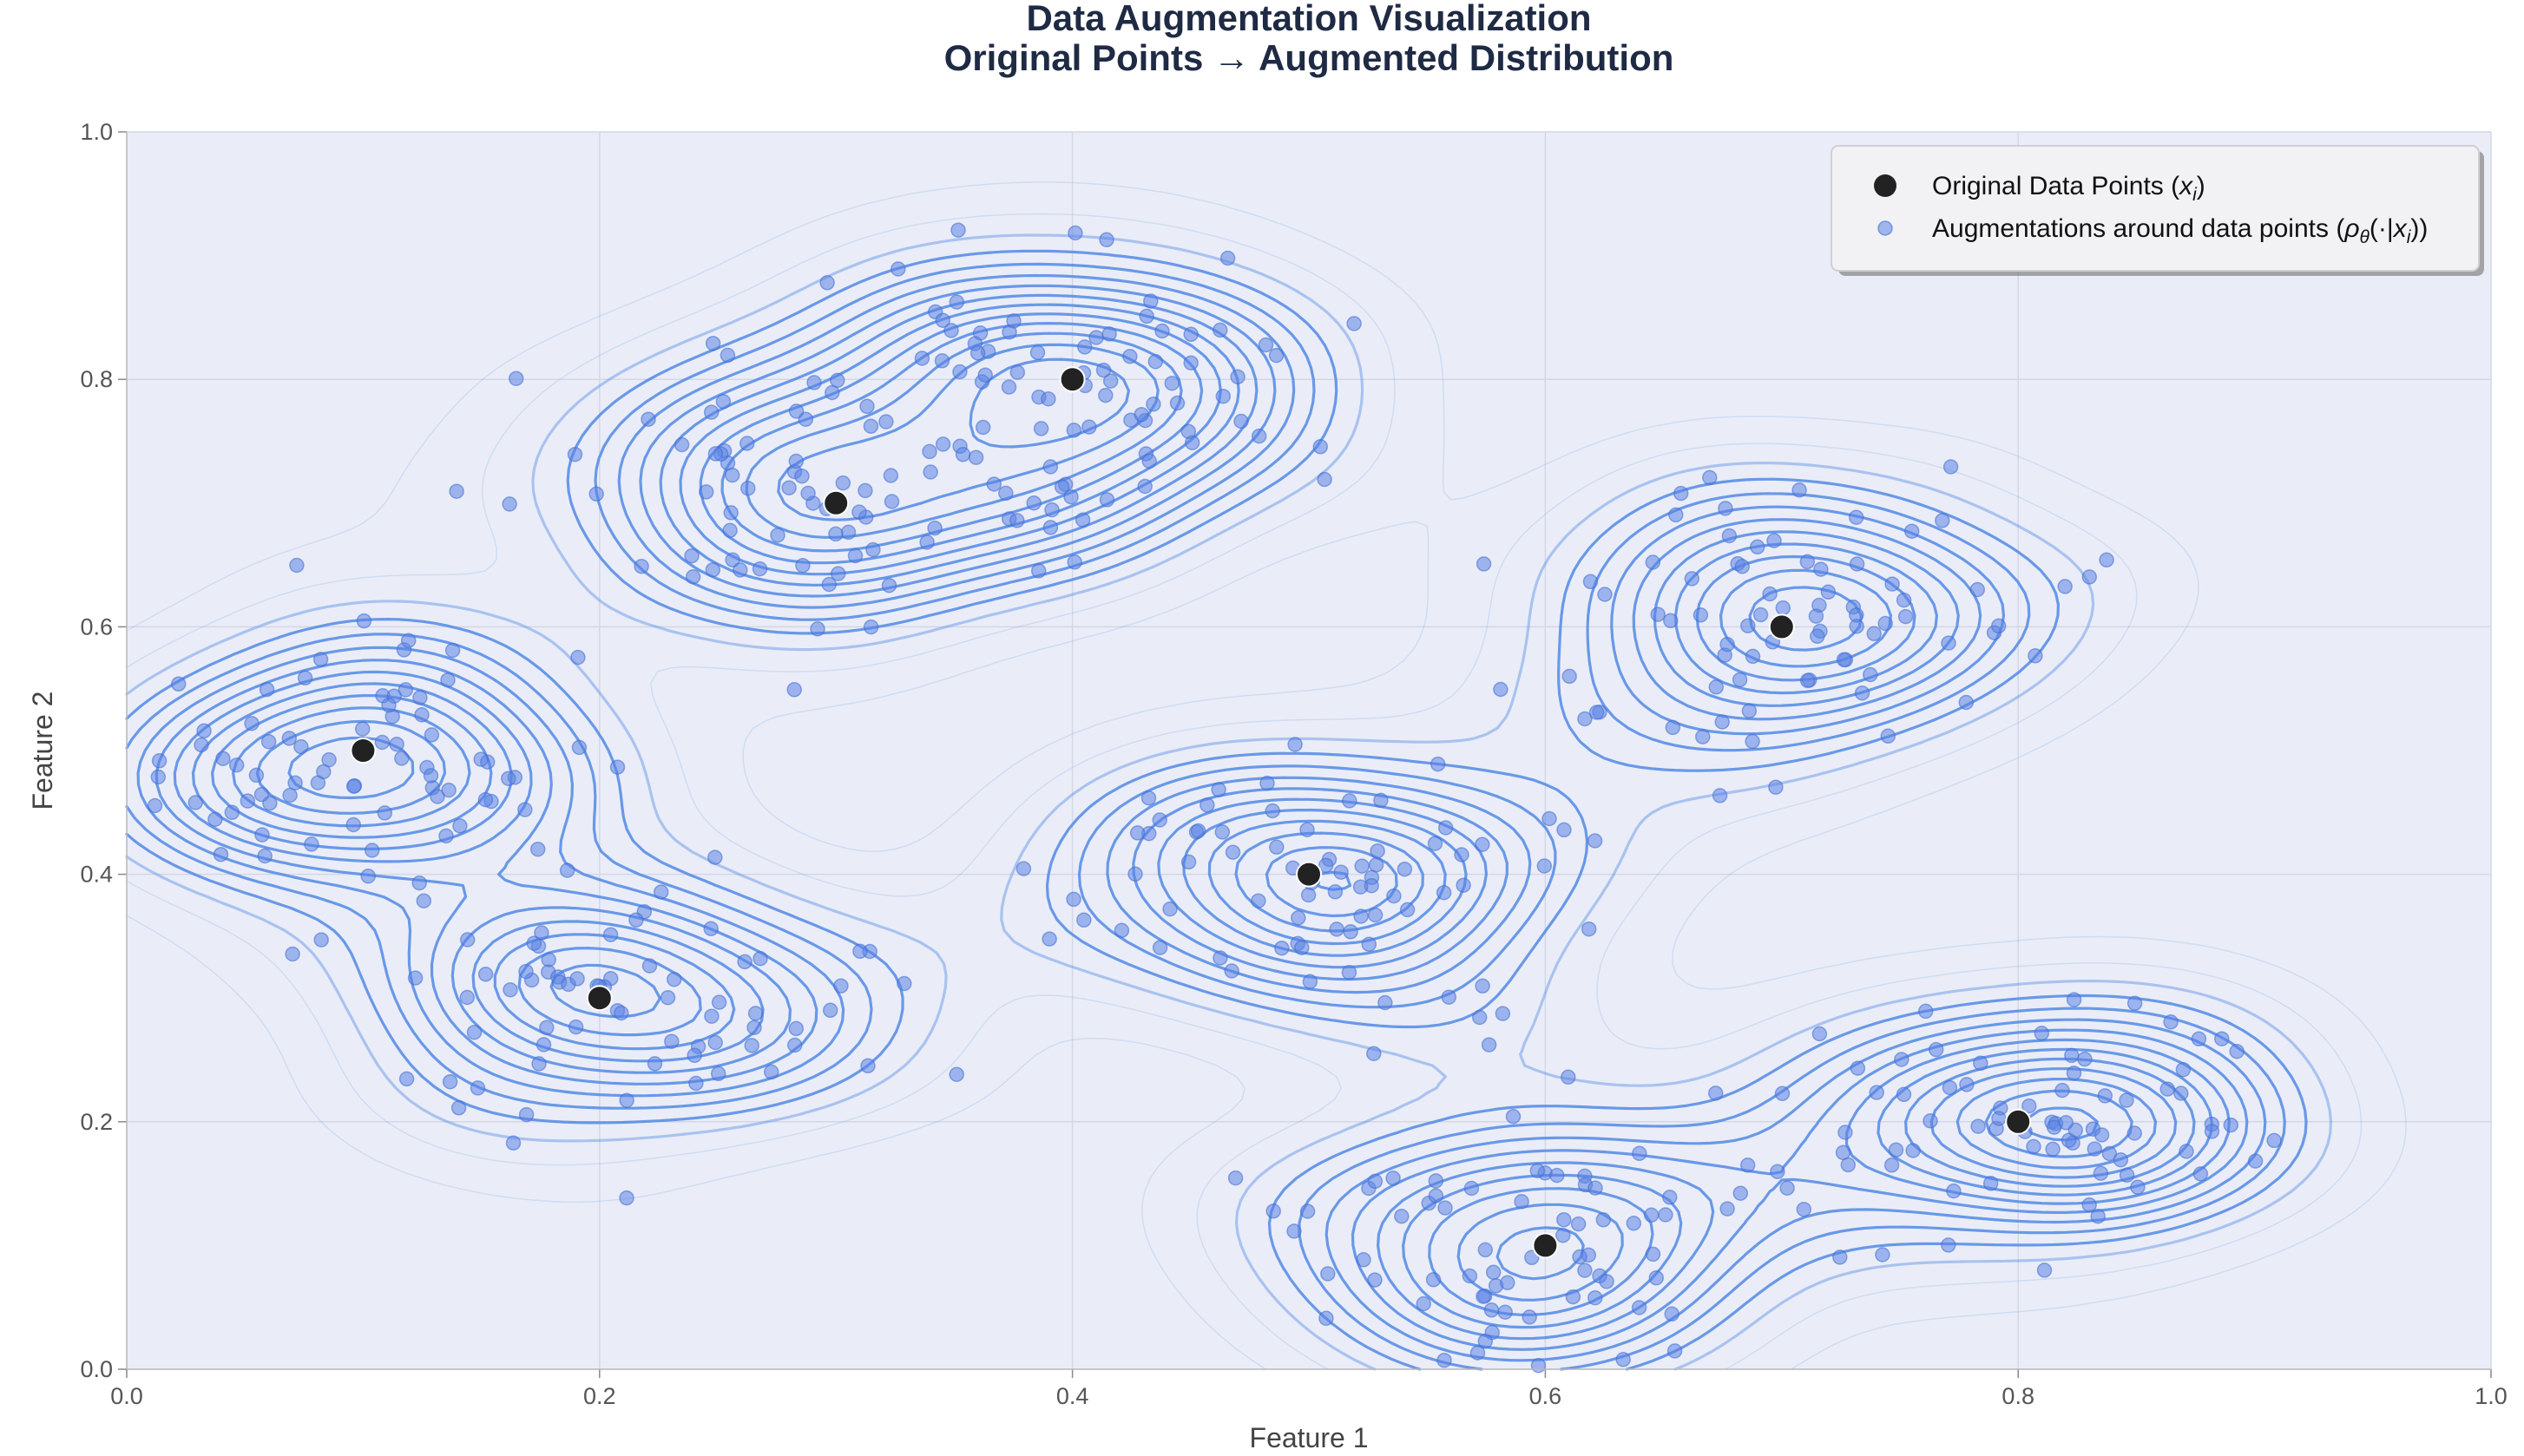 The image size is (2524, 1456). What do you see at coordinates (96, 626) in the screenshot?
I see `y-tick-label: 0.6` at bounding box center [96, 626].